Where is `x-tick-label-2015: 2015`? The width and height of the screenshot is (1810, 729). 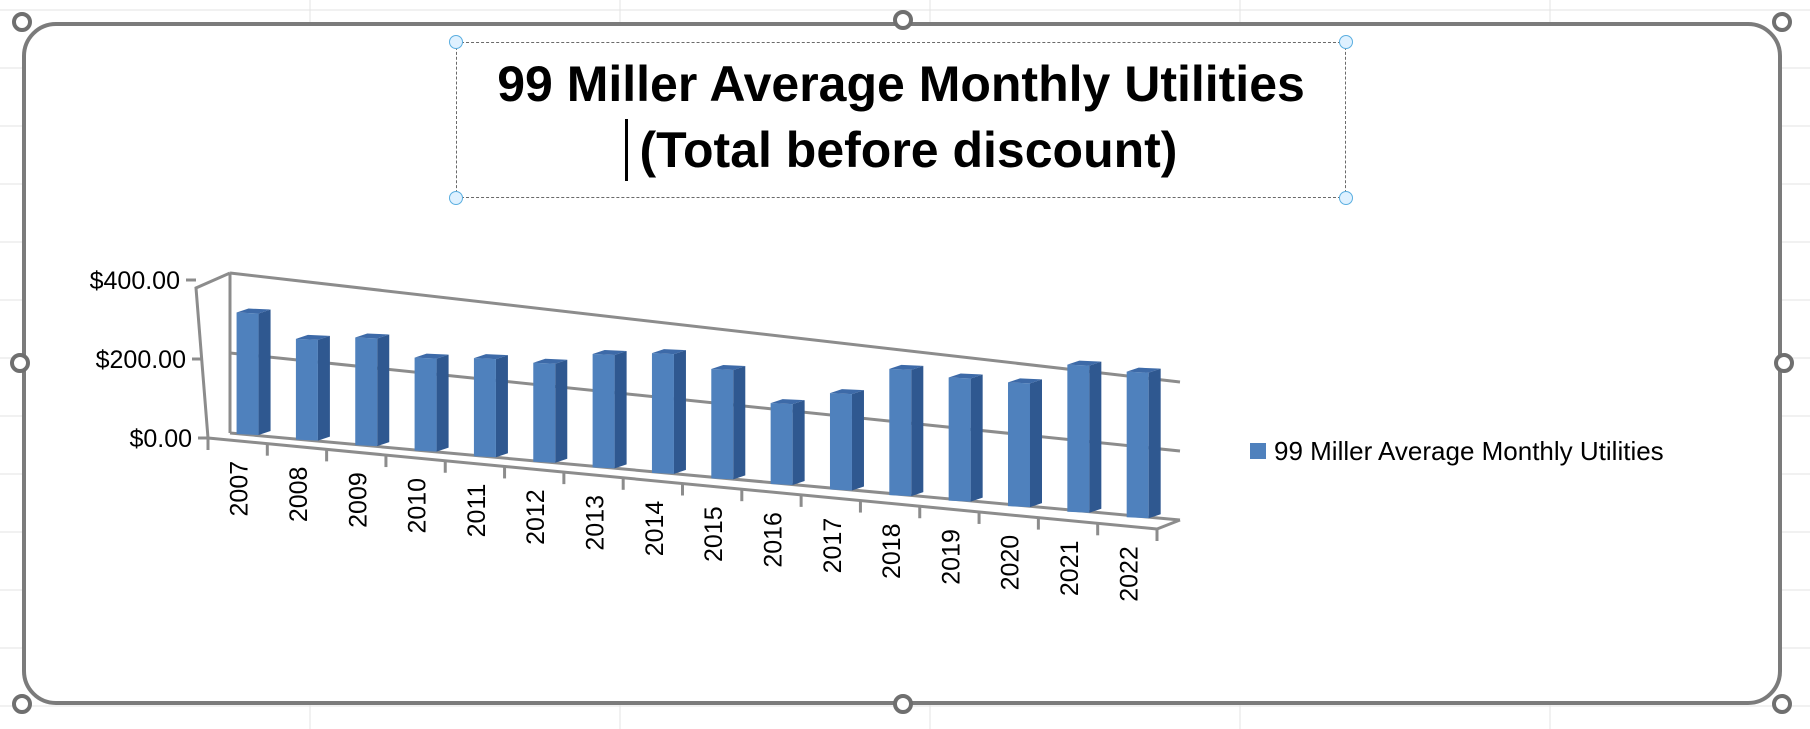 x-tick-label-2015: 2015 is located at coordinates (714, 534).